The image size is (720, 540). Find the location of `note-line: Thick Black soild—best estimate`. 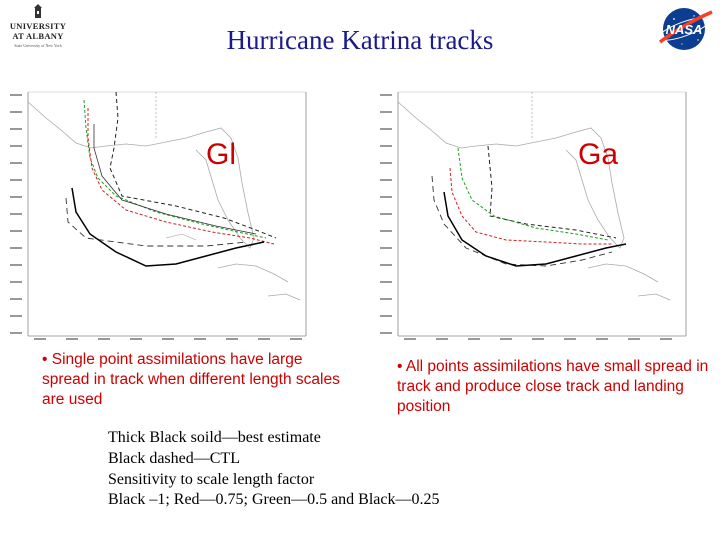

note-line: Thick Black soild—best estimate is located at coordinates (214, 437).